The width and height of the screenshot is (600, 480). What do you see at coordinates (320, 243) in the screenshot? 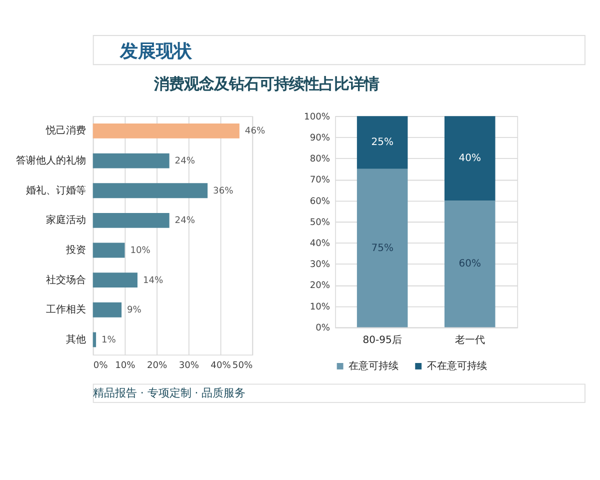
I see `y-tick-label: 40%` at bounding box center [320, 243].